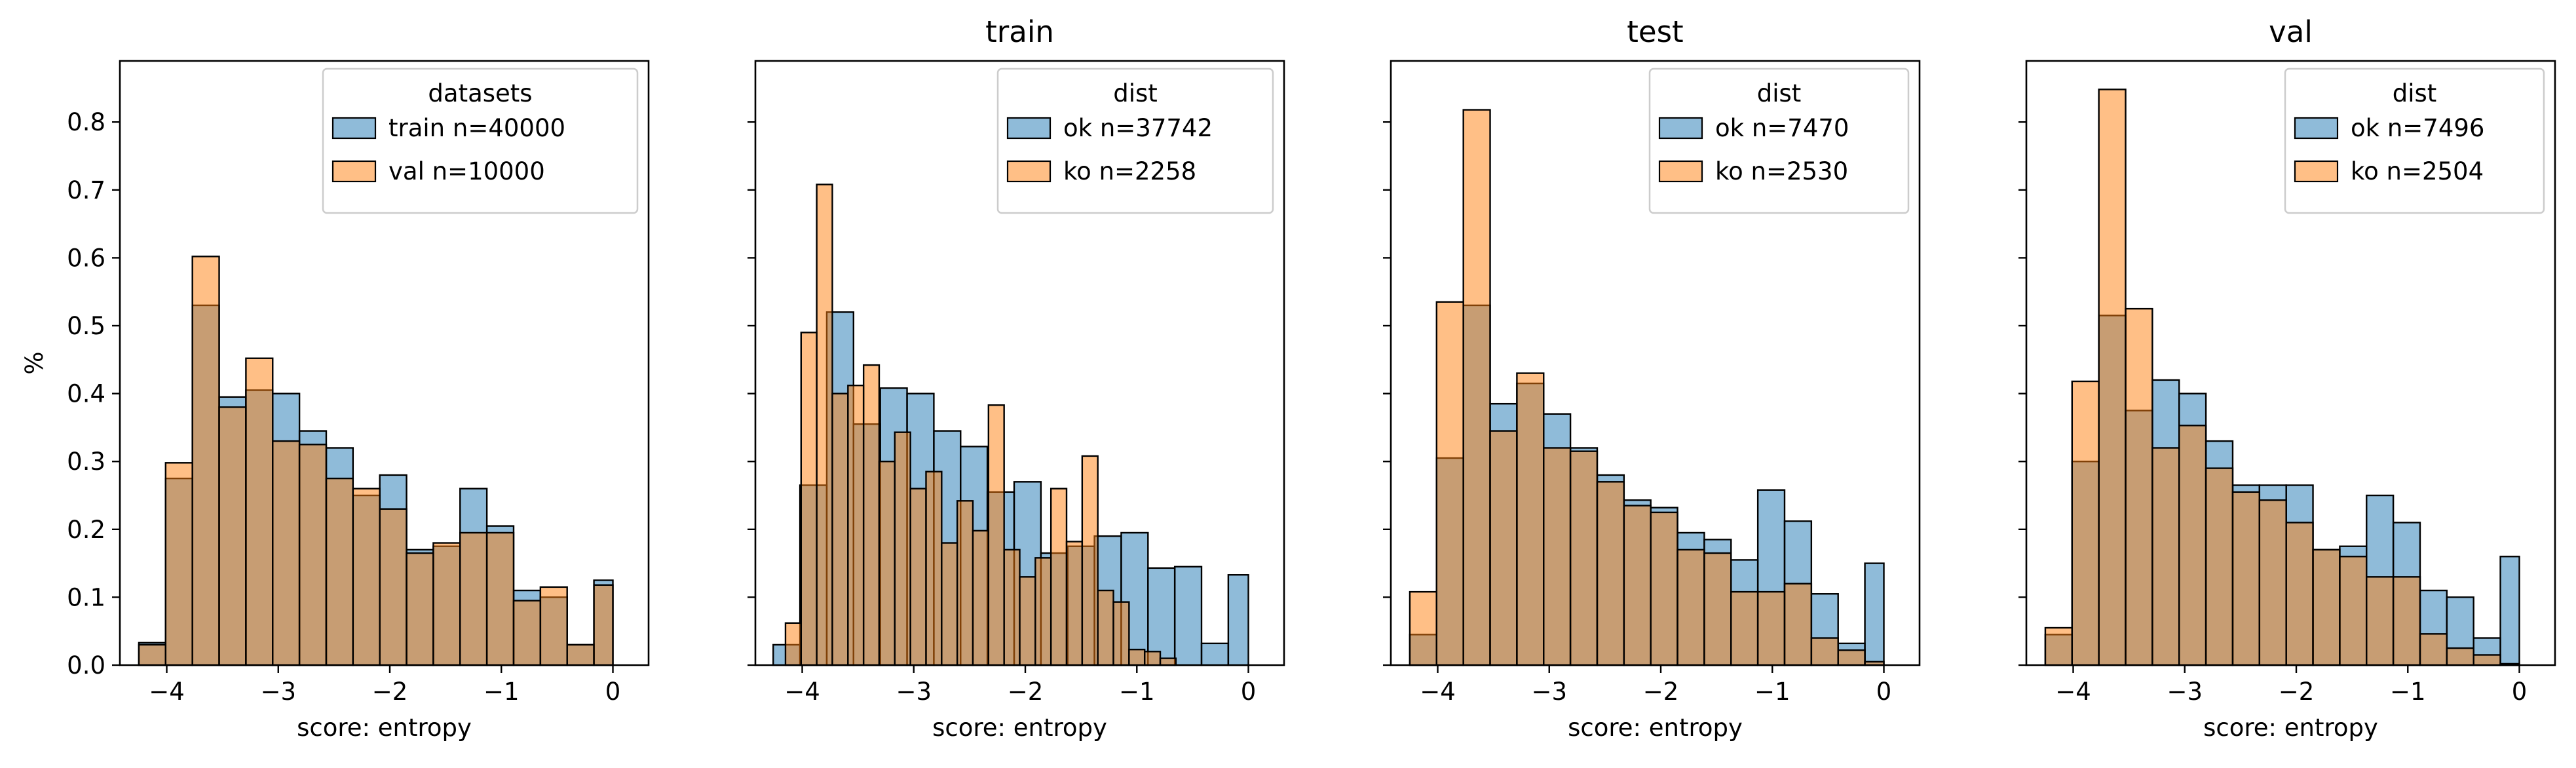  I want to click on bars-group, so click(1011, 424).